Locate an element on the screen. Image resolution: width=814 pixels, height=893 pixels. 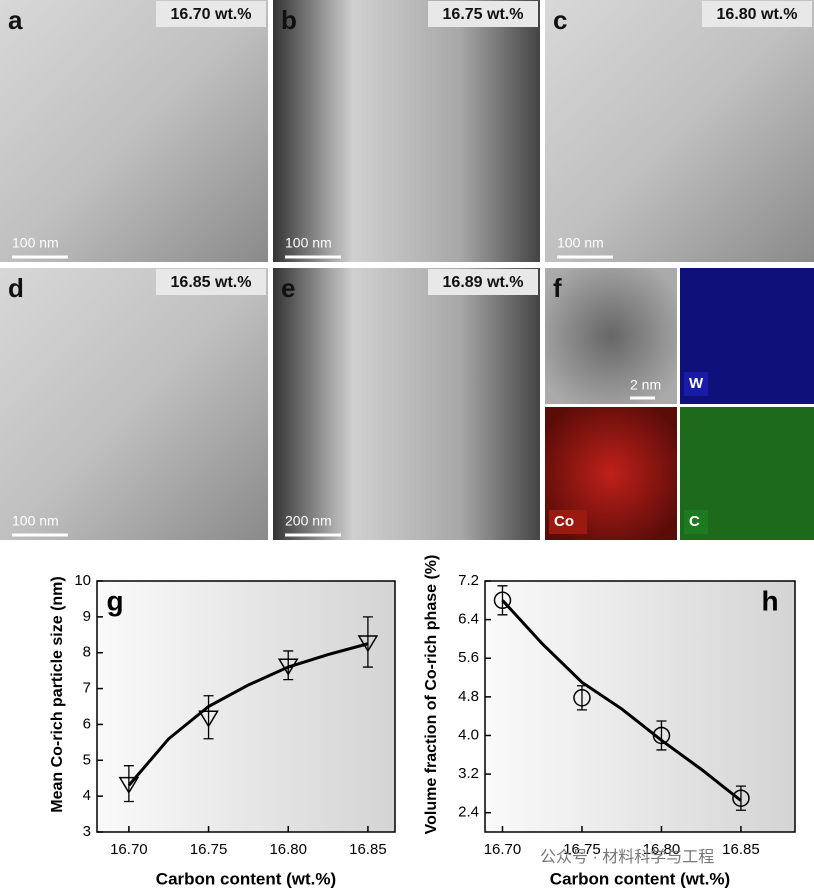
y-tick-label: 6.4 is located at coordinates (468, 619).